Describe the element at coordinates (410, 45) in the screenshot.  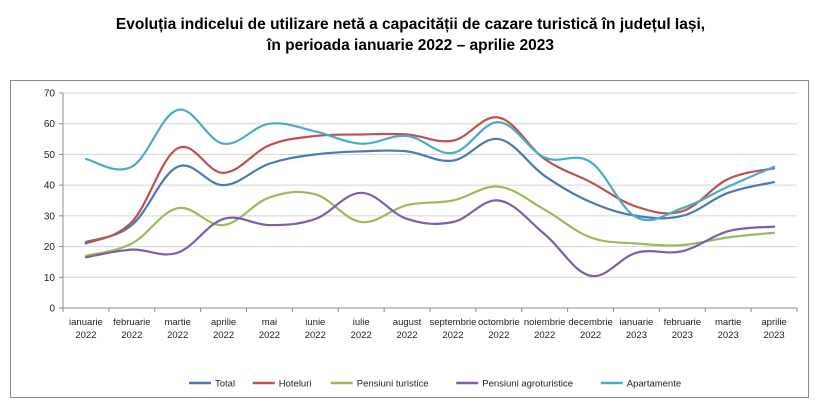
I see `chart-title-line-2: în perioada ianuarie 2022 – aprilie 2023` at that location.